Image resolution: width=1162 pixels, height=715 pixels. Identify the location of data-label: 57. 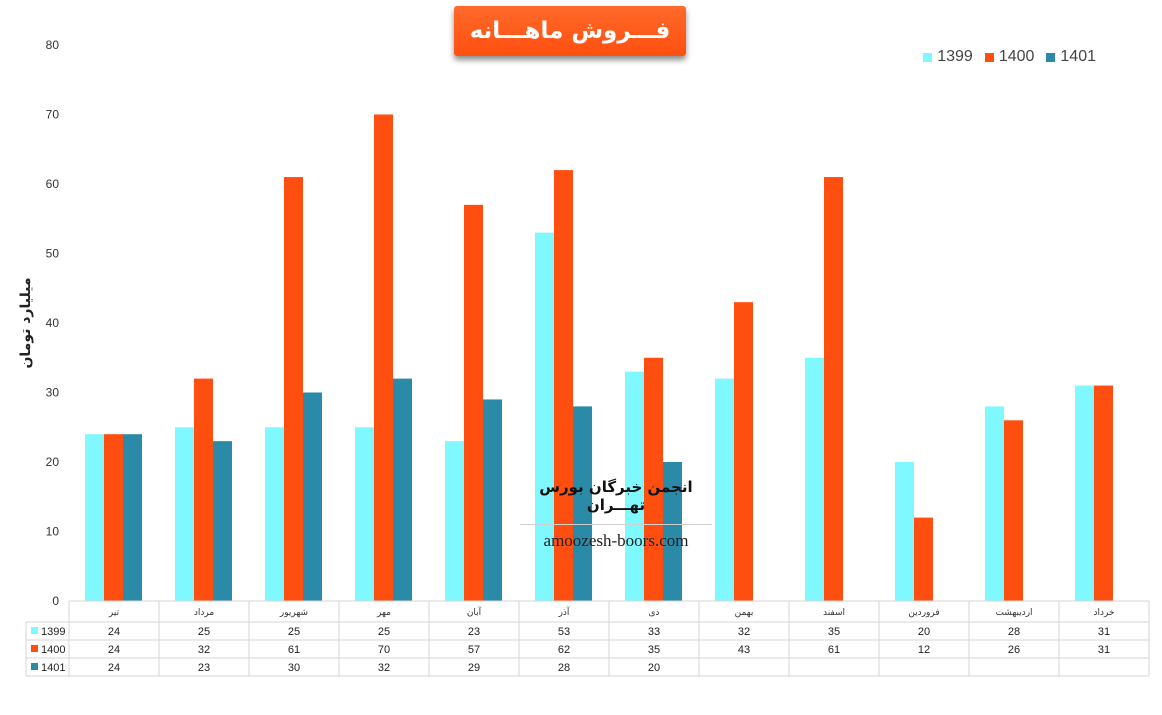
(474, 650).